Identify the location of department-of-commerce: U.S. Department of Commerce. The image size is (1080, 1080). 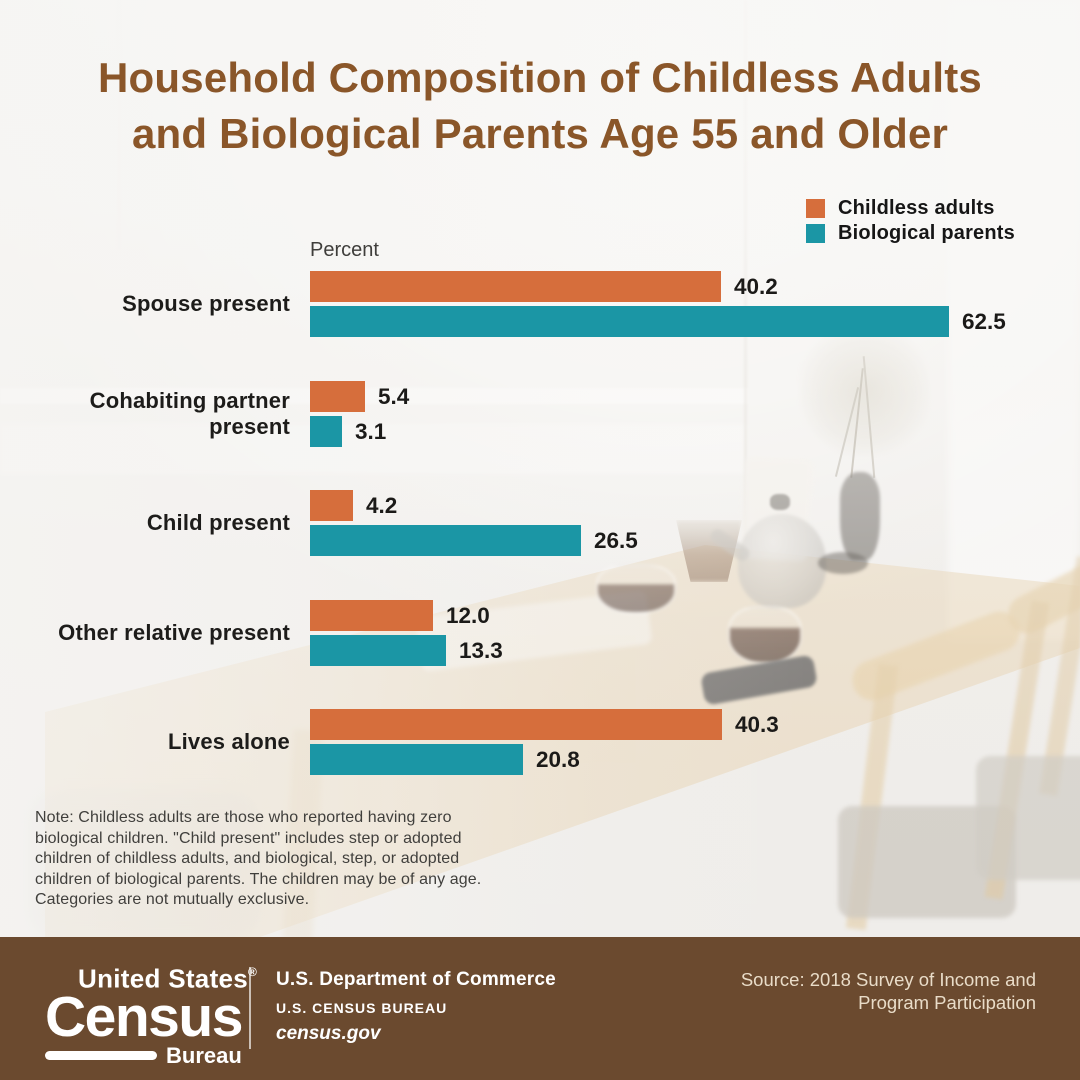
(416, 979).